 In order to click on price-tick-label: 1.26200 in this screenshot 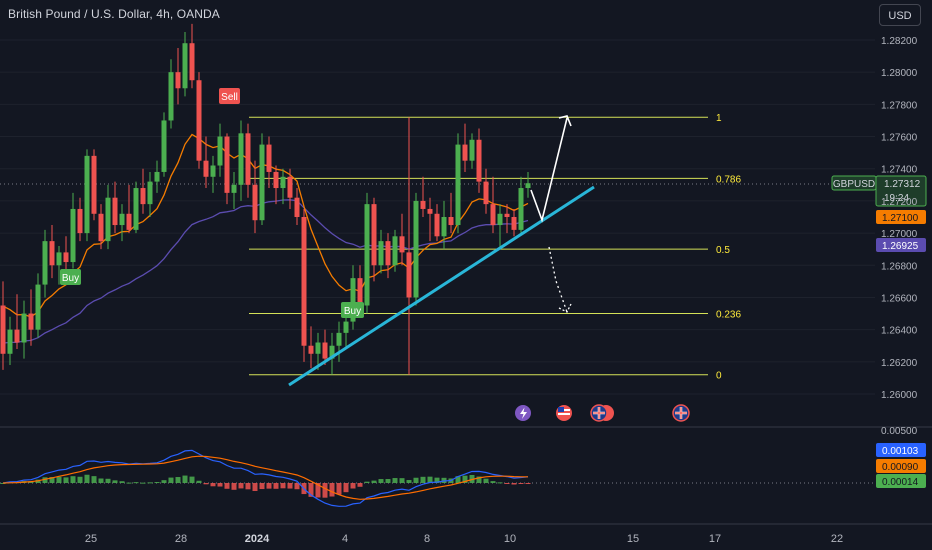, I will do `click(899, 363)`.